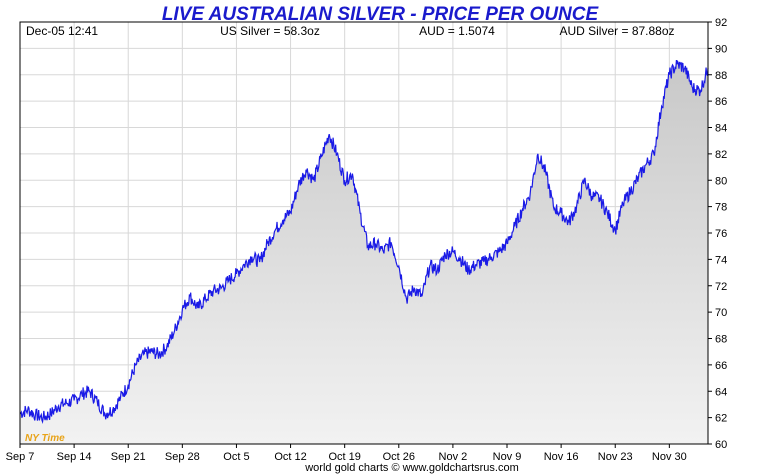 The height and width of the screenshot is (475, 760). Describe the element at coordinates (615, 457) in the screenshot. I see `x-tick-label: Nov 23` at that location.